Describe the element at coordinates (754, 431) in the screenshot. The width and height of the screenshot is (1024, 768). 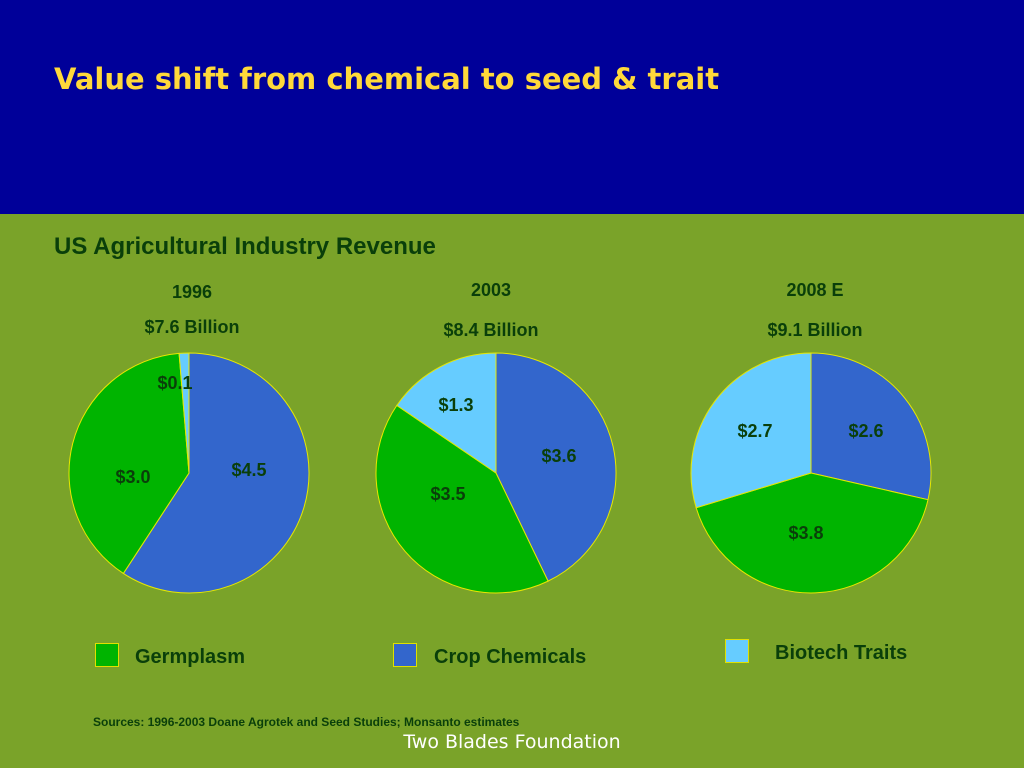
I see `pie-2008-e-label-biotech-traits: $2.7` at that location.